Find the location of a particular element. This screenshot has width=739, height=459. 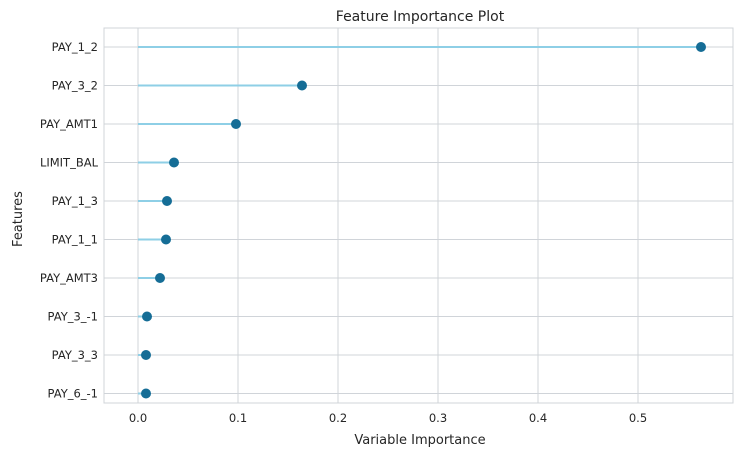

marker-pay_3_-1 is located at coordinates (147, 316).